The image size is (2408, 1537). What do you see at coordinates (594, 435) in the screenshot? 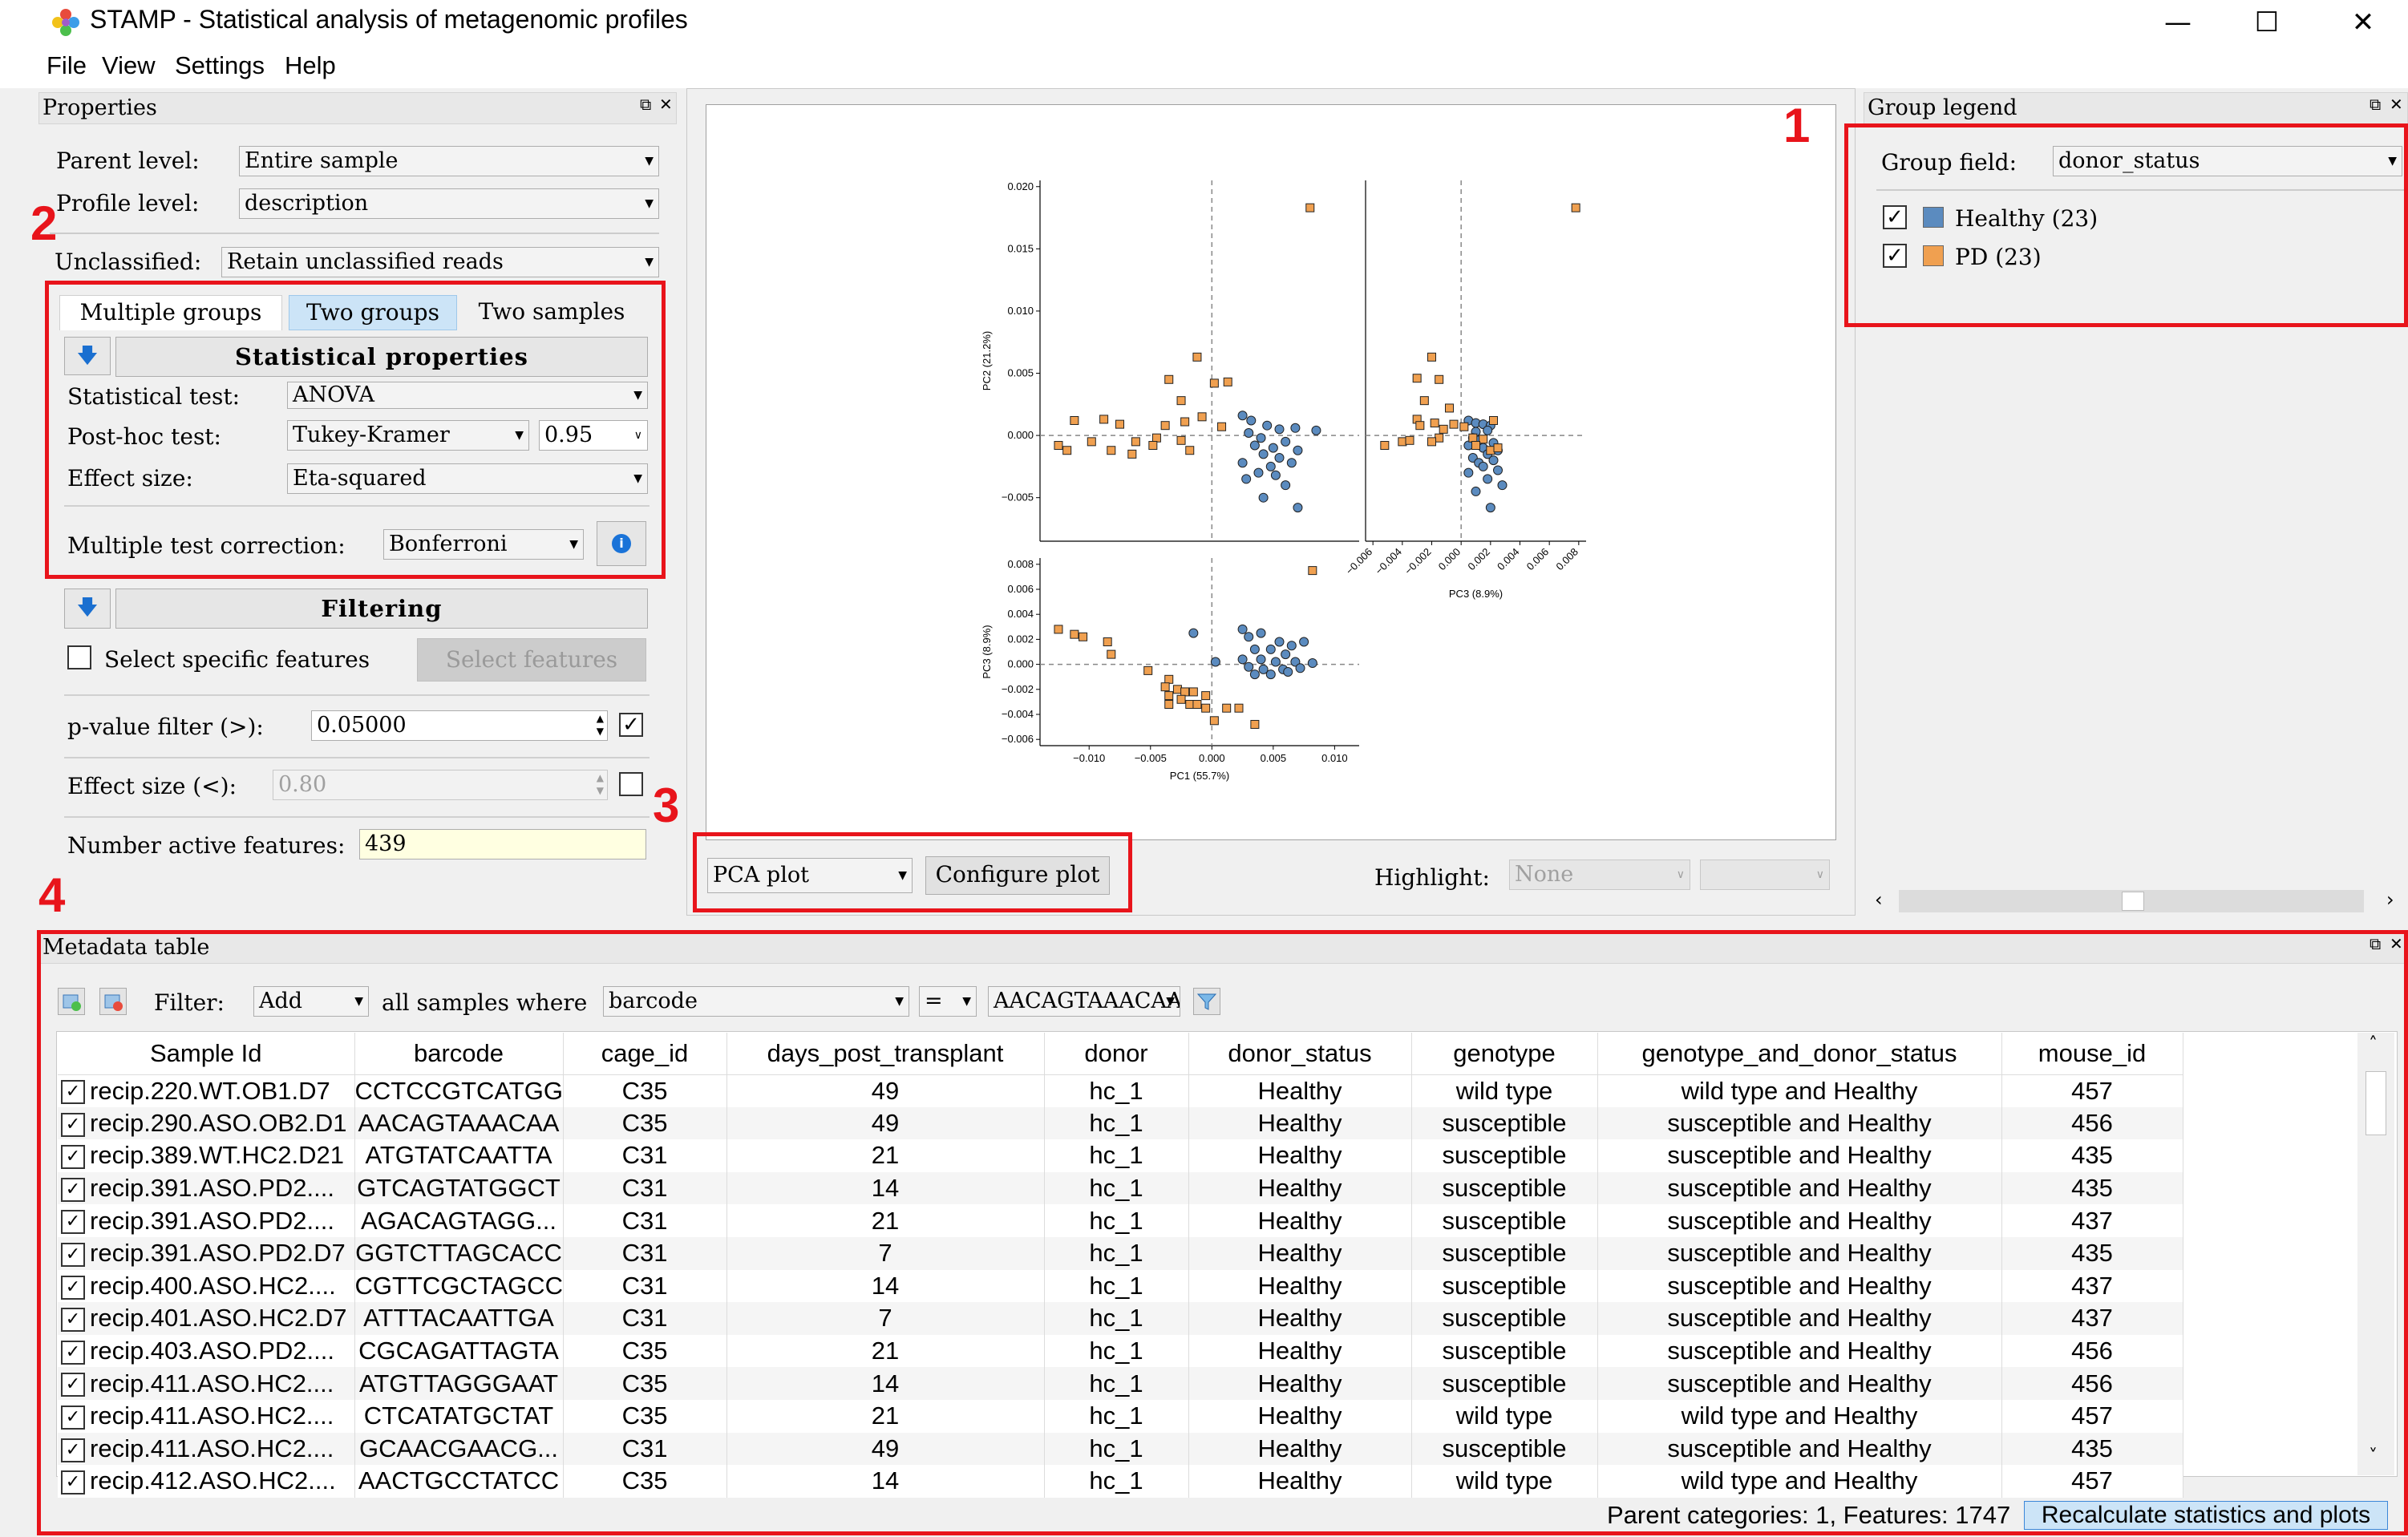
I see `confidence-select: 0.95 ∨` at bounding box center [594, 435].